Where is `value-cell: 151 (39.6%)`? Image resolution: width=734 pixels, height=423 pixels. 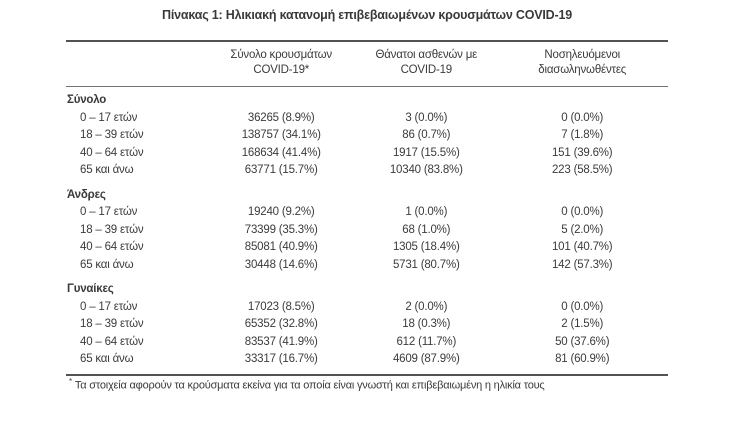 value-cell: 151 (39.6%) is located at coordinates (582, 152).